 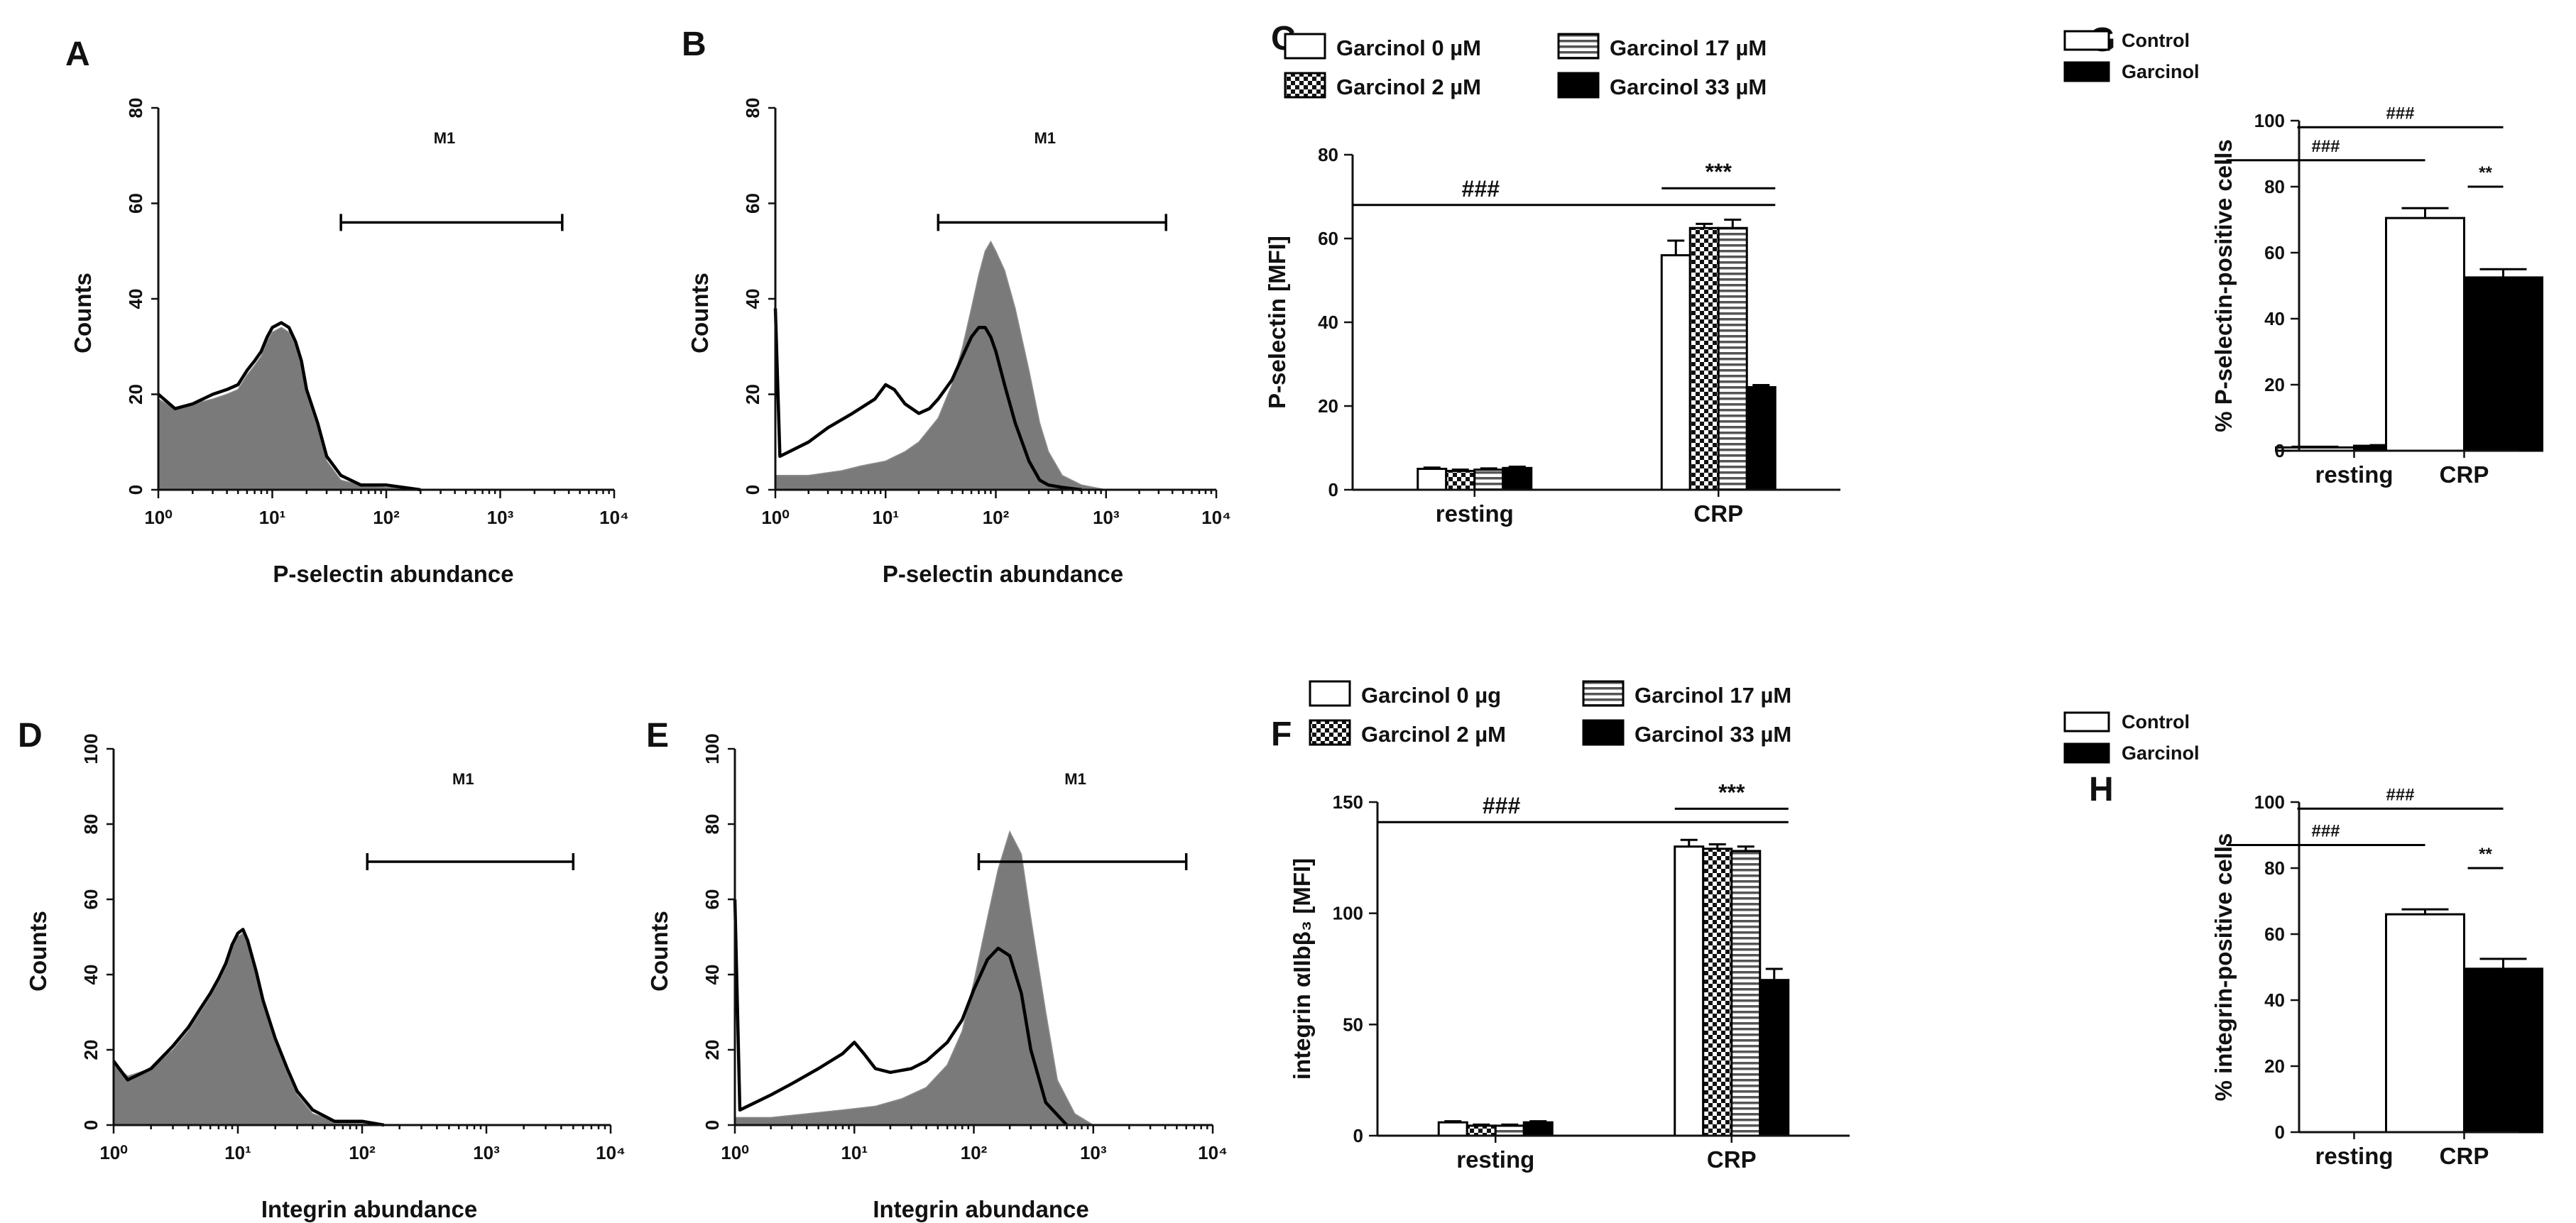 What do you see at coordinates (712, 748) in the screenshot?
I see `y-tick-label: 100` at bounding box center [712, 748].